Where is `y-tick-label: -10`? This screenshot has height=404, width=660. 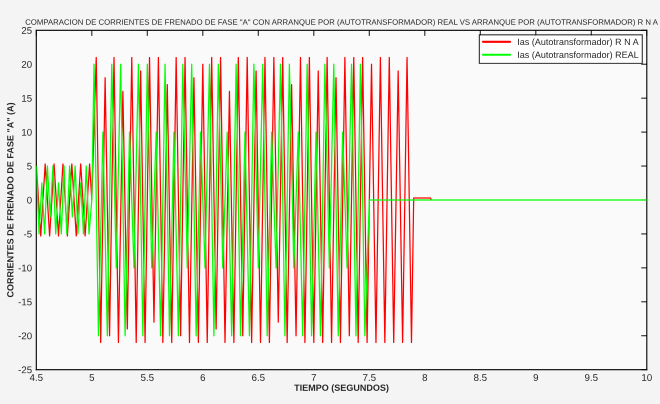 y-tick-label: -10 is located at coordinates (25, 268).